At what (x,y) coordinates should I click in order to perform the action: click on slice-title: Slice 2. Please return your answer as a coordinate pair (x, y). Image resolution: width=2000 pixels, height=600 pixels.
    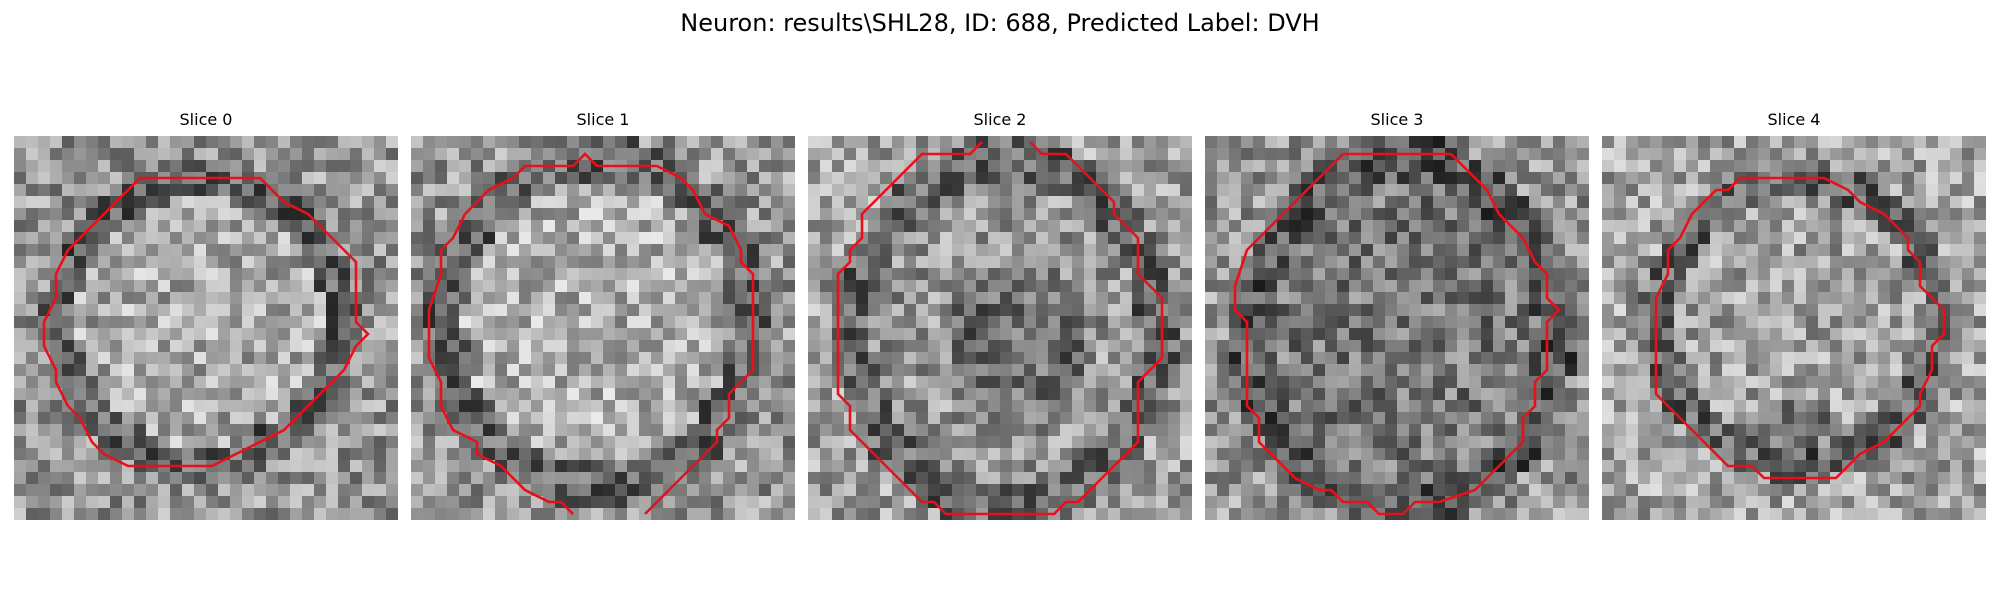
    Looking at the image, I should click on (1000, 119).